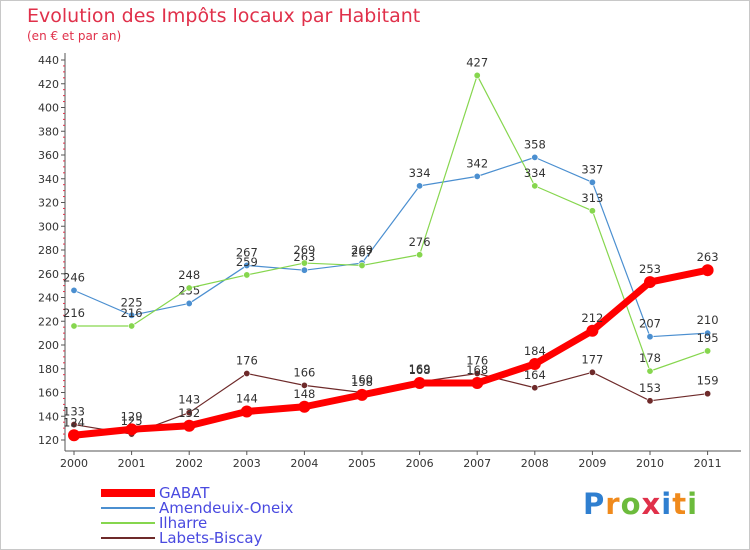 The height and width of the screenshot is (550, 750). Describe the element at coordinates (224, 16) in the screenshot. I see `chart-title: Evolution des Impôts locaux par Habitant` at that location.